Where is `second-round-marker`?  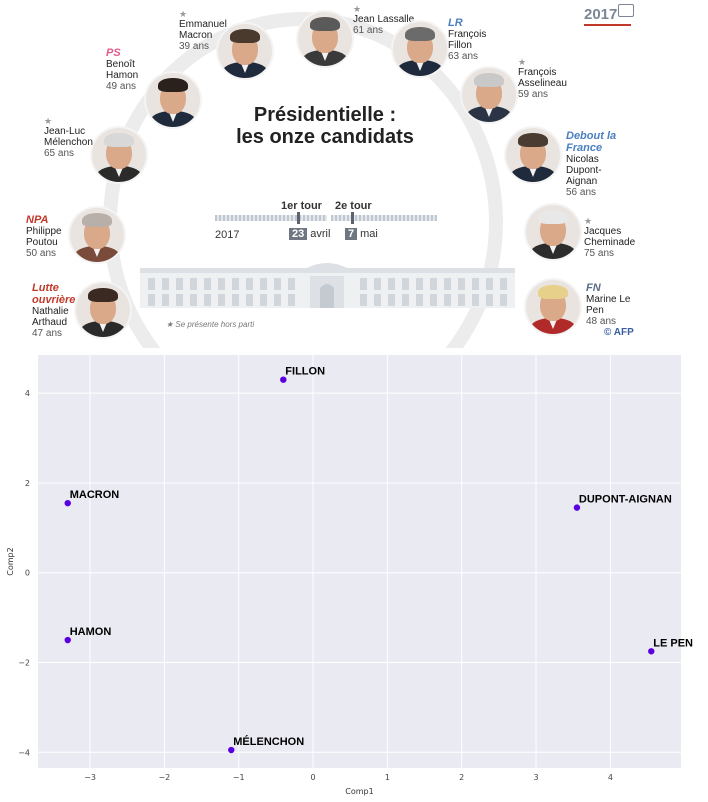 second-round-marker is located at coordinates (352, 218).